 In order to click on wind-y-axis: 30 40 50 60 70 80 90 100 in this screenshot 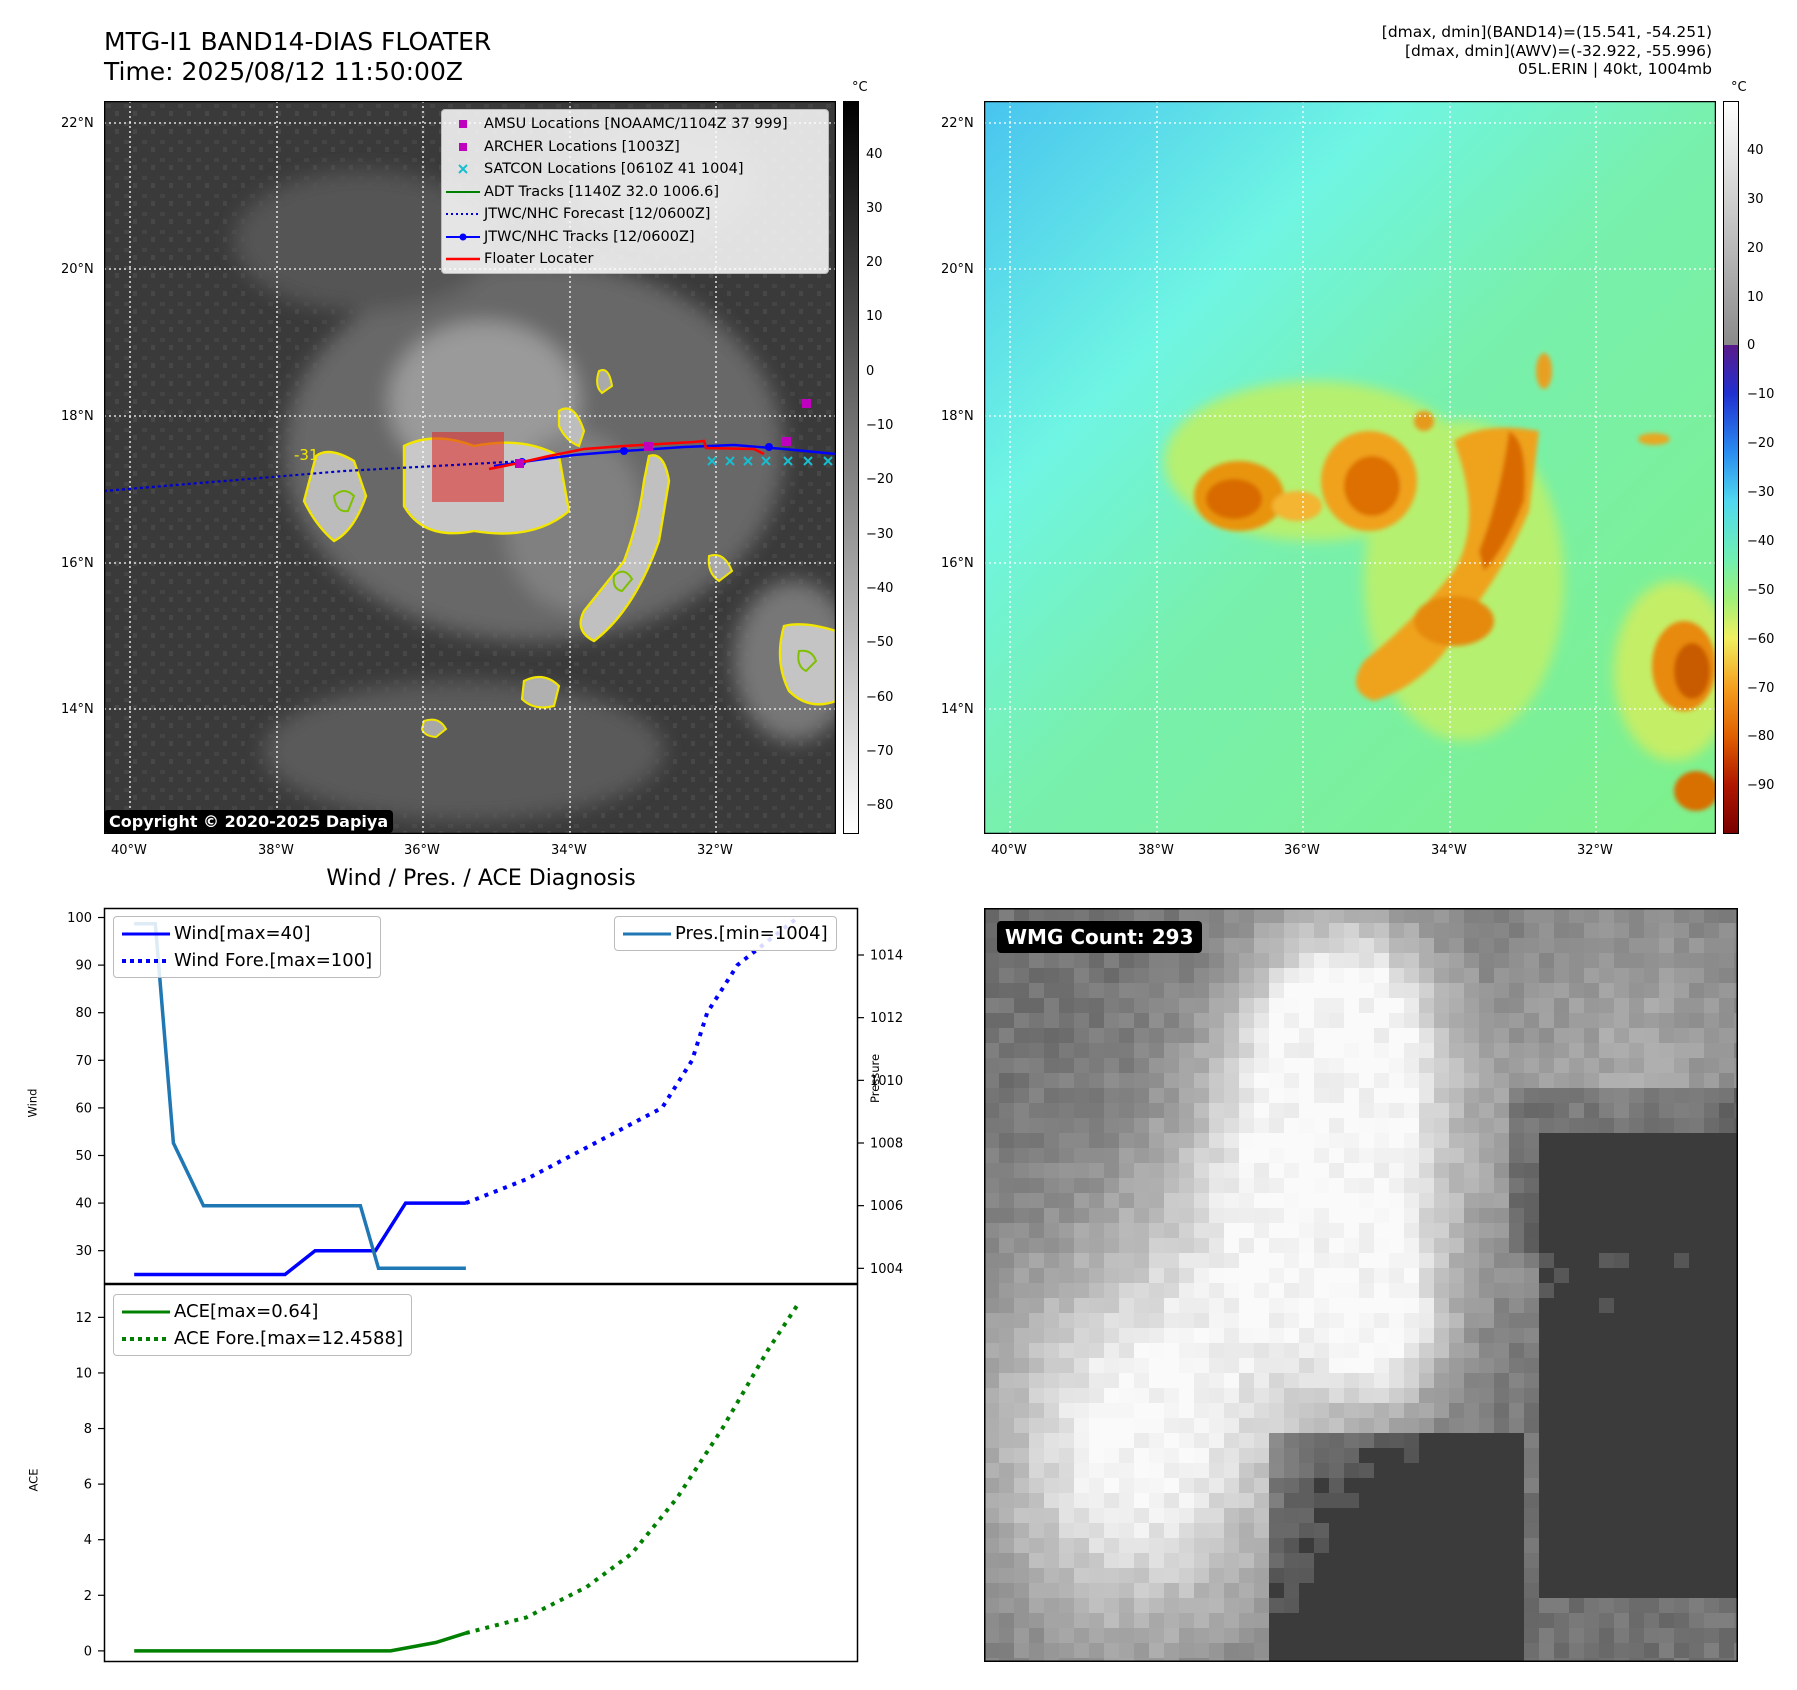, I will do `click(85, 1085)`.